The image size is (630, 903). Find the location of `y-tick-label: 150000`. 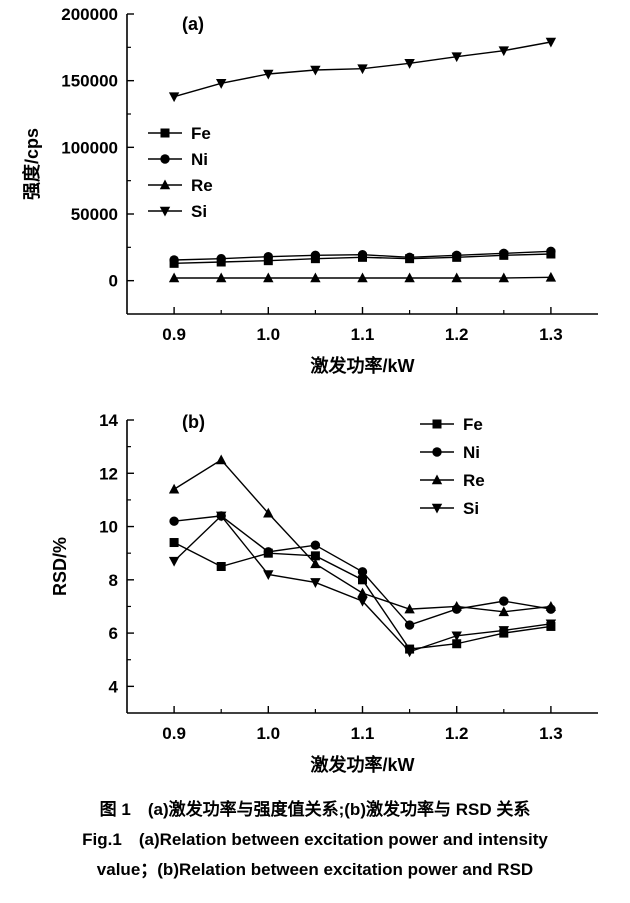

y-tick-label: 150000 is located at coordinates (89, 81).